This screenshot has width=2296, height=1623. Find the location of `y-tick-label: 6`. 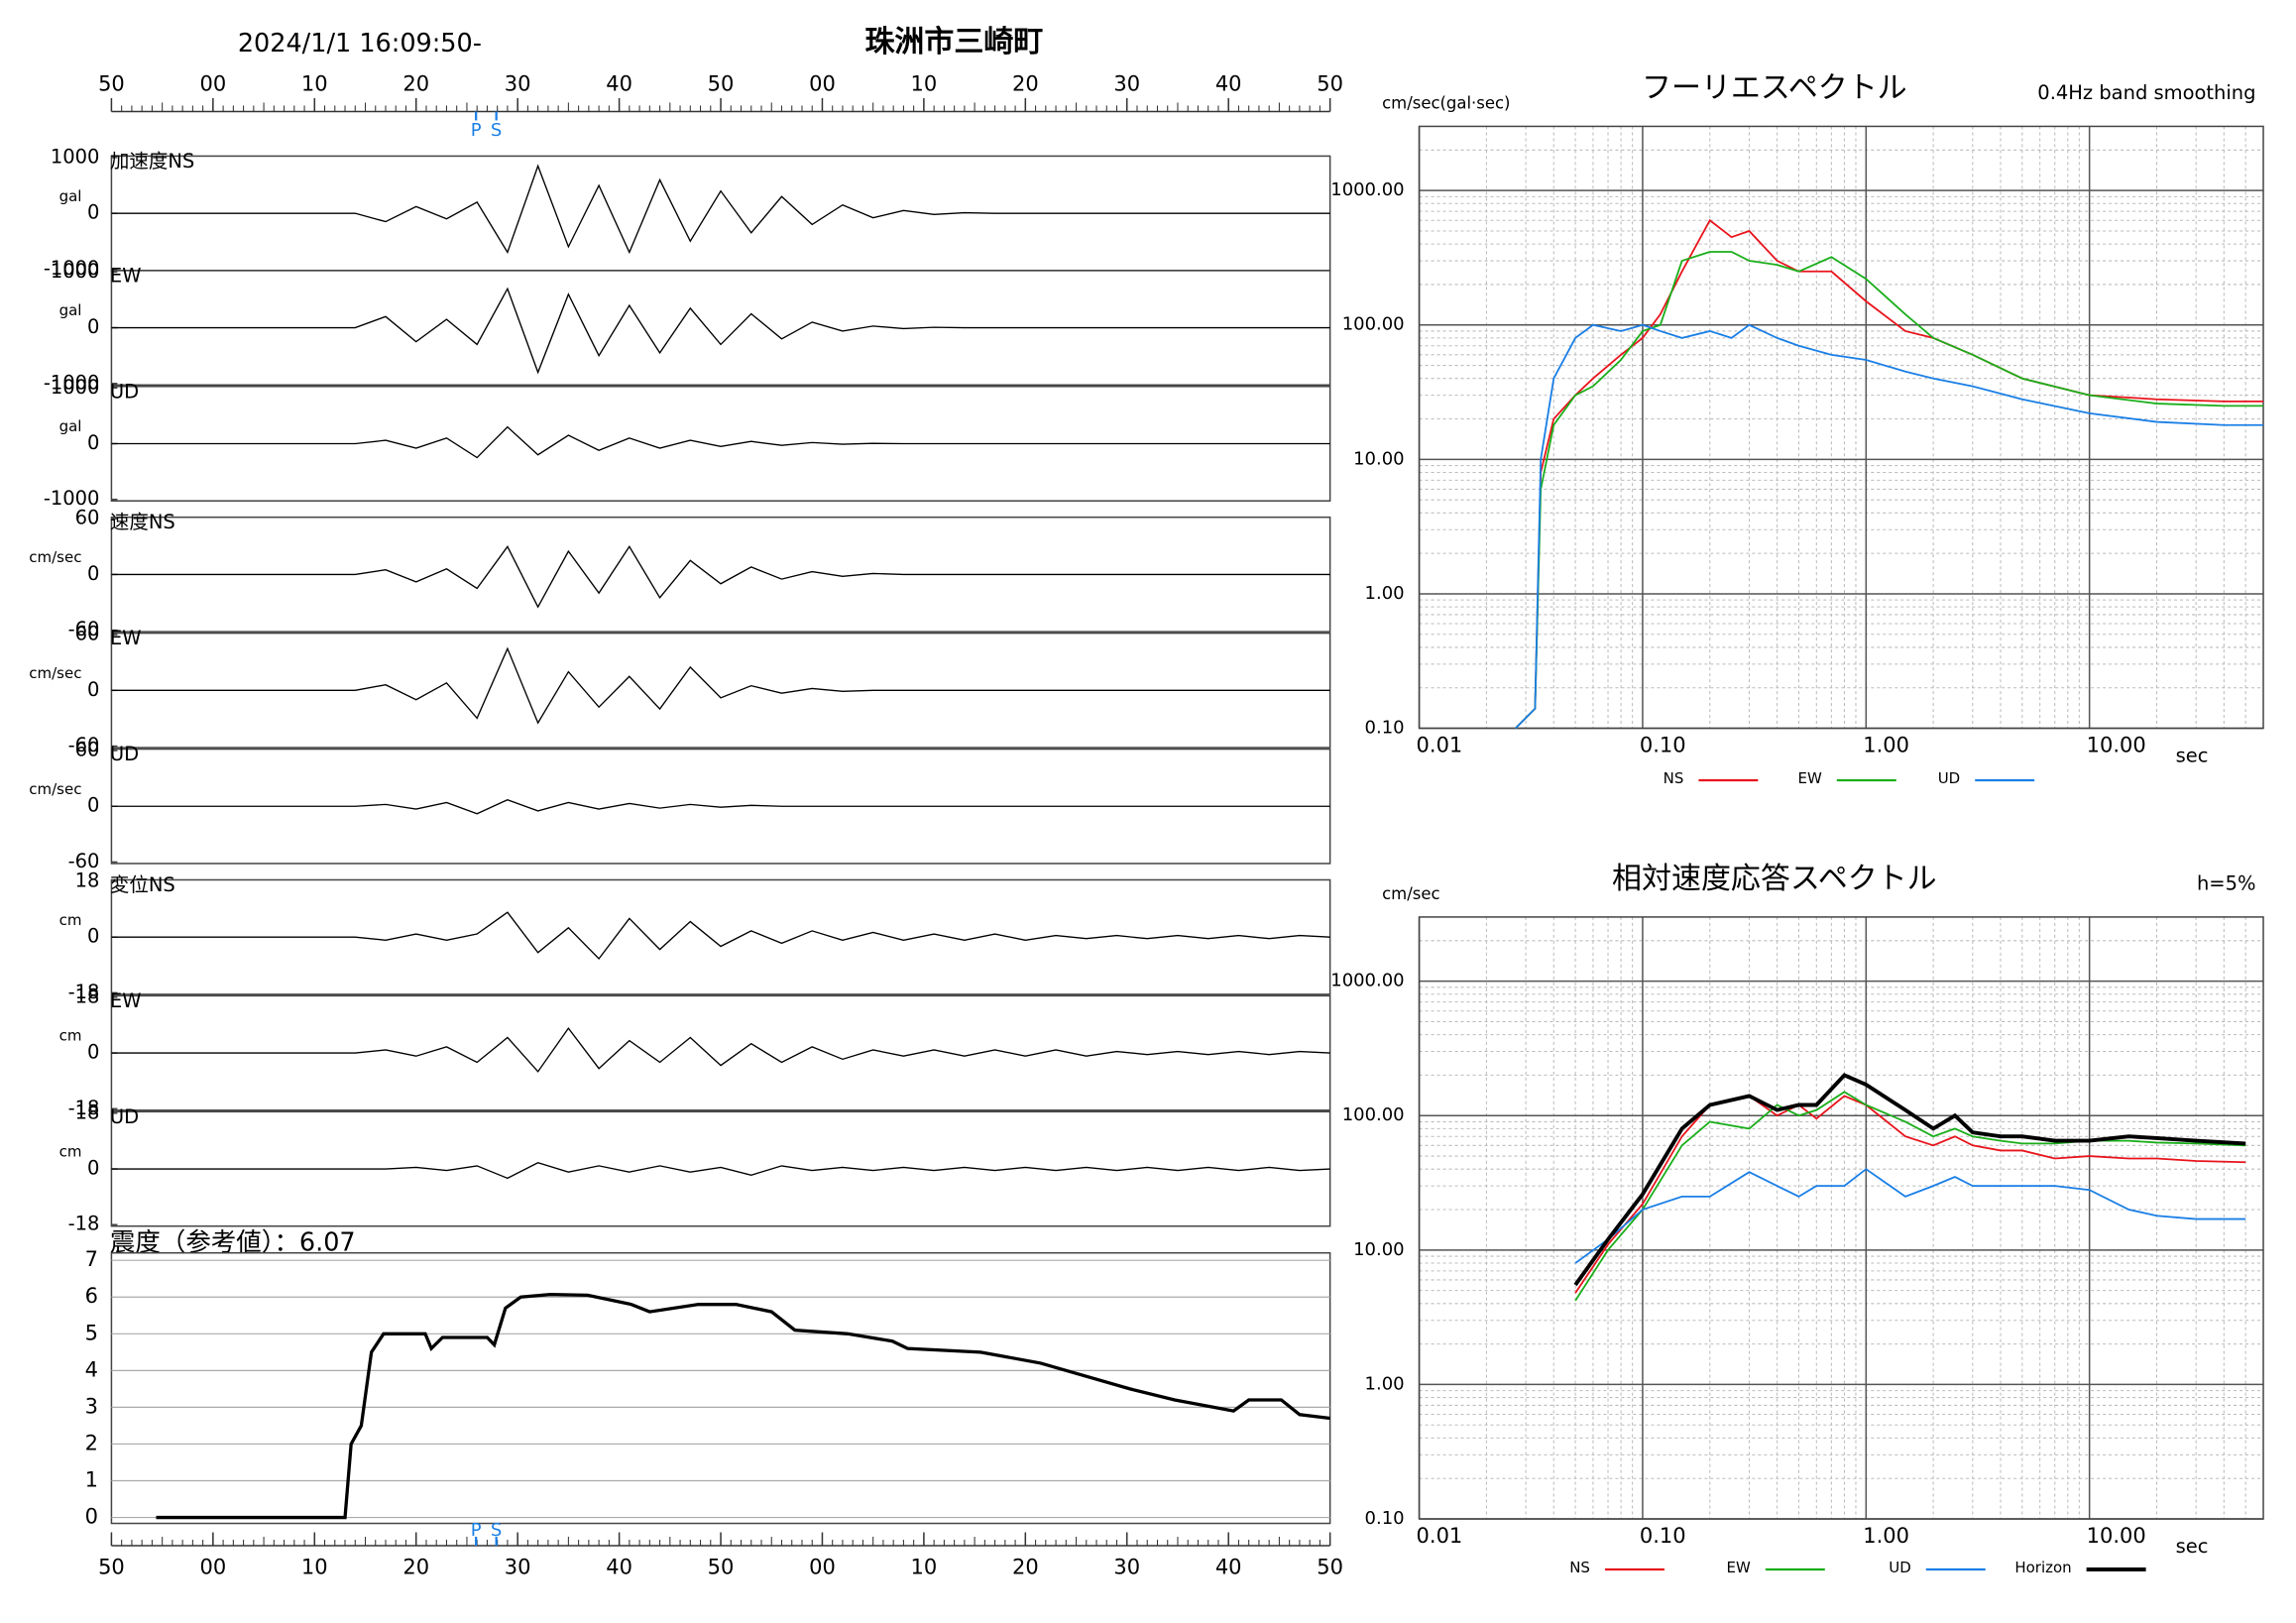

y-tick-label: 6 is located at coordinates (92, 1296).